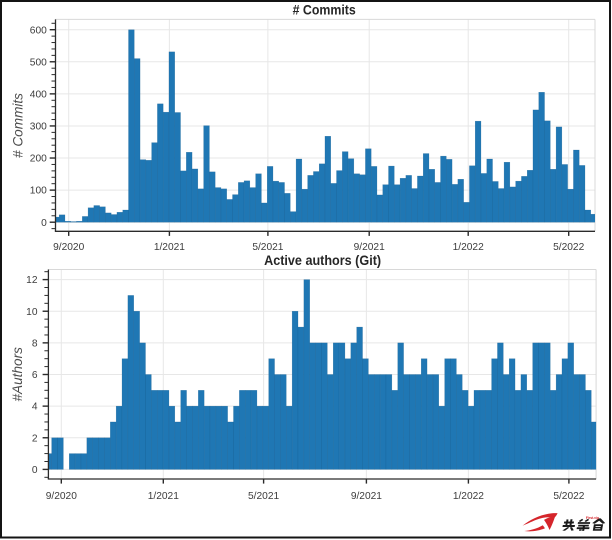 Image resolution: width=612 pixels, height=540 pixels. I want to click on svg-text: #Authors, so click(17, 374).